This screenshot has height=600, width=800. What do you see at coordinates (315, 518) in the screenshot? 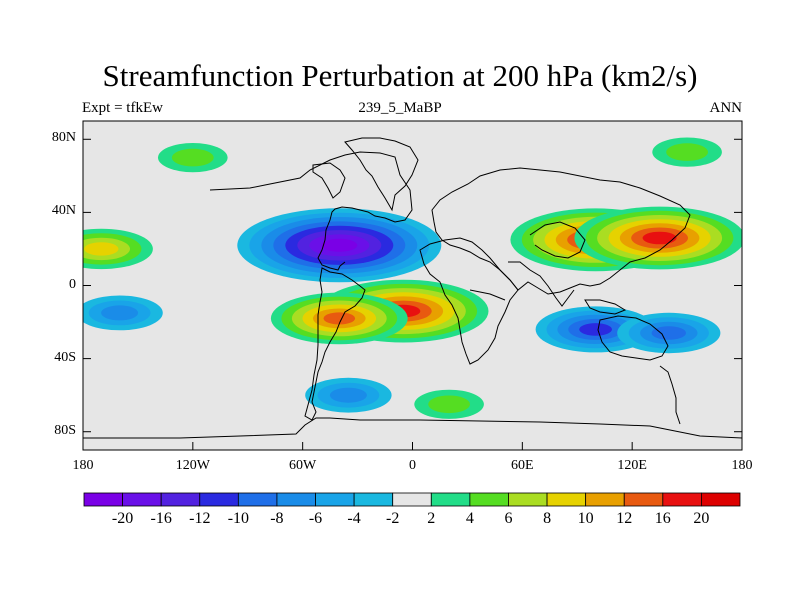
I see `colorbar-label: -6` at bounding box center [315, 518].